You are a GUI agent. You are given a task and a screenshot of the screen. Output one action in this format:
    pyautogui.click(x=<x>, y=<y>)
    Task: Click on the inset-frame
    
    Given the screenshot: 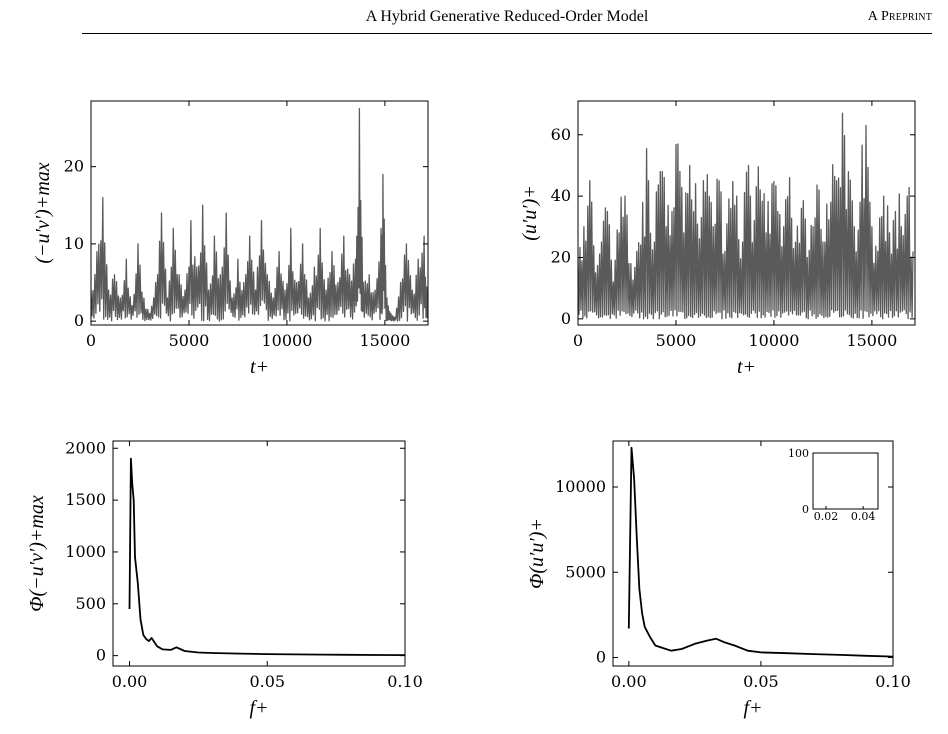 What is the action you would take?
    pyautogui.click(x=845, y=481)
    